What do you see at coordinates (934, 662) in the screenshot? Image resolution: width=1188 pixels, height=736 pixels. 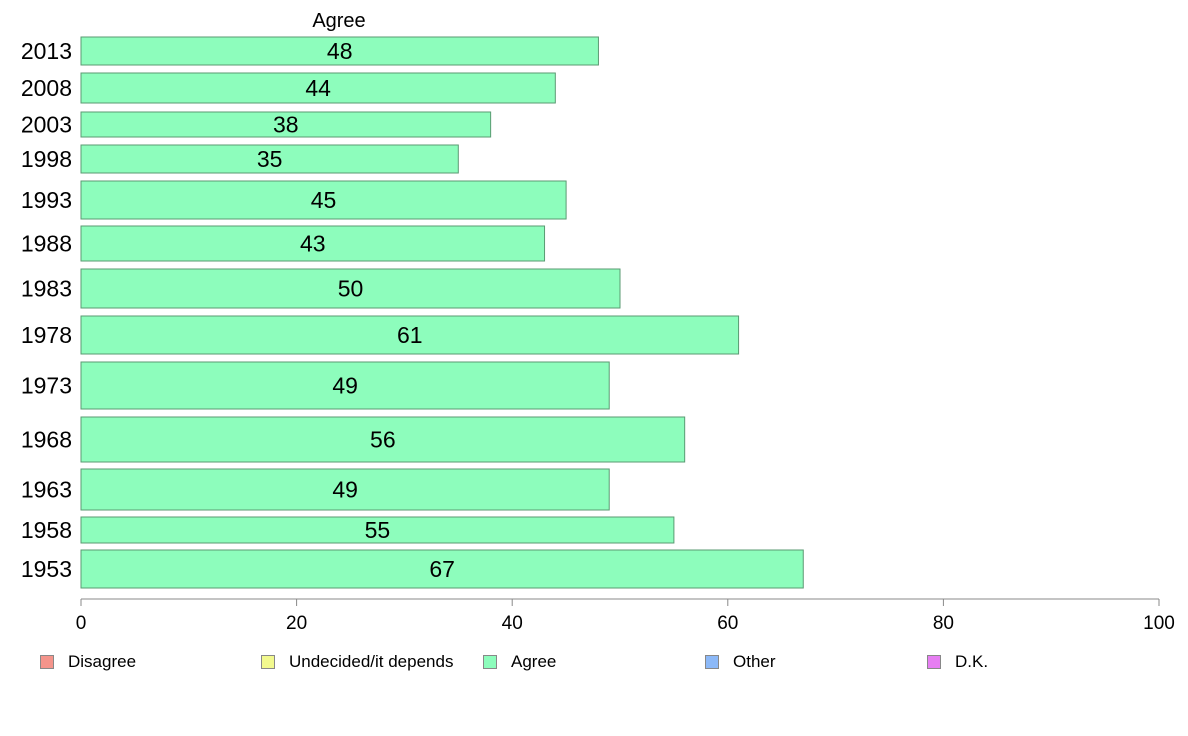 I see `legend-swatch-dk` at bounding box center [934, 662].